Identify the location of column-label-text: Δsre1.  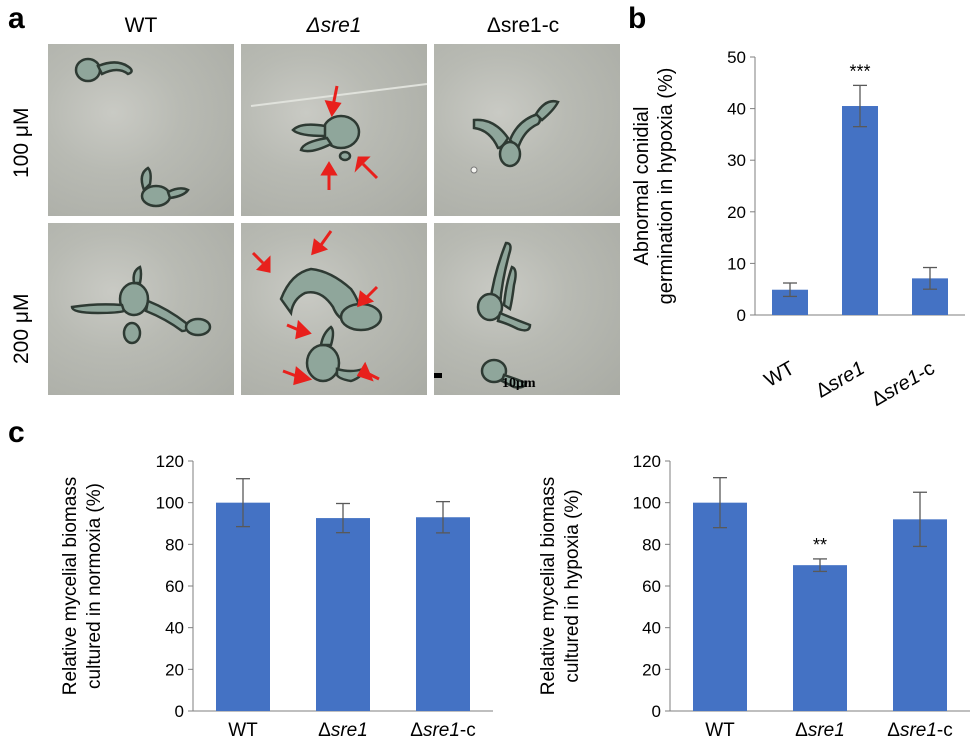
(334, 25).